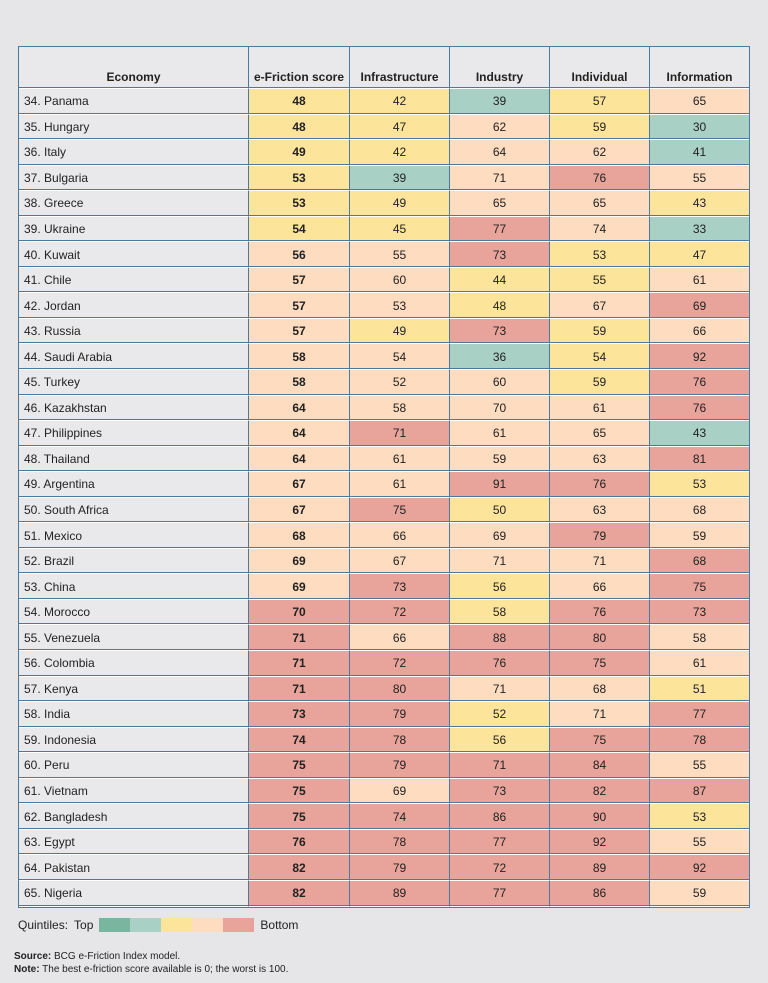  What do you see at coordinates (699, 102) in the screenshot?
I see `information-cell: 65` at bounding box center [699, 102].